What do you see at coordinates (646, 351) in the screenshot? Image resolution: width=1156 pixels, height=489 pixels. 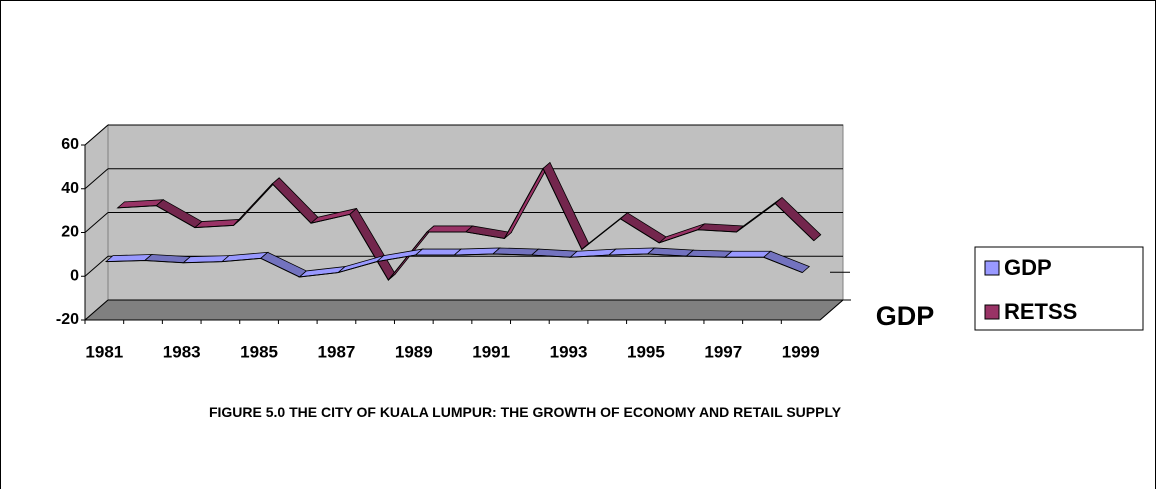 I see `x-tick-label: 1995` at bounding box center [646, 351].